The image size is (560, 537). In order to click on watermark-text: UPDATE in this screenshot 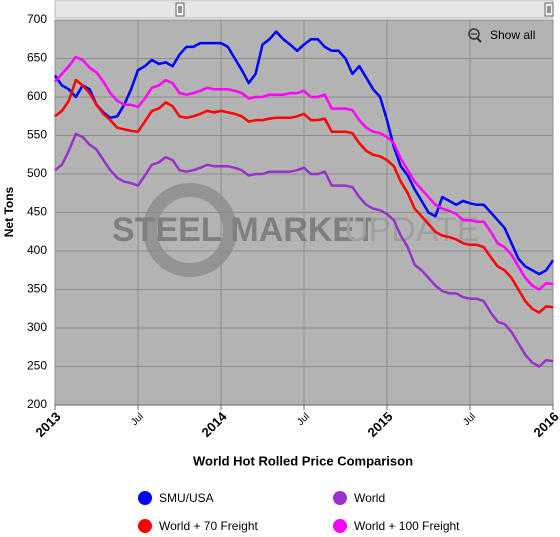, I will do `click(411, 230)`.